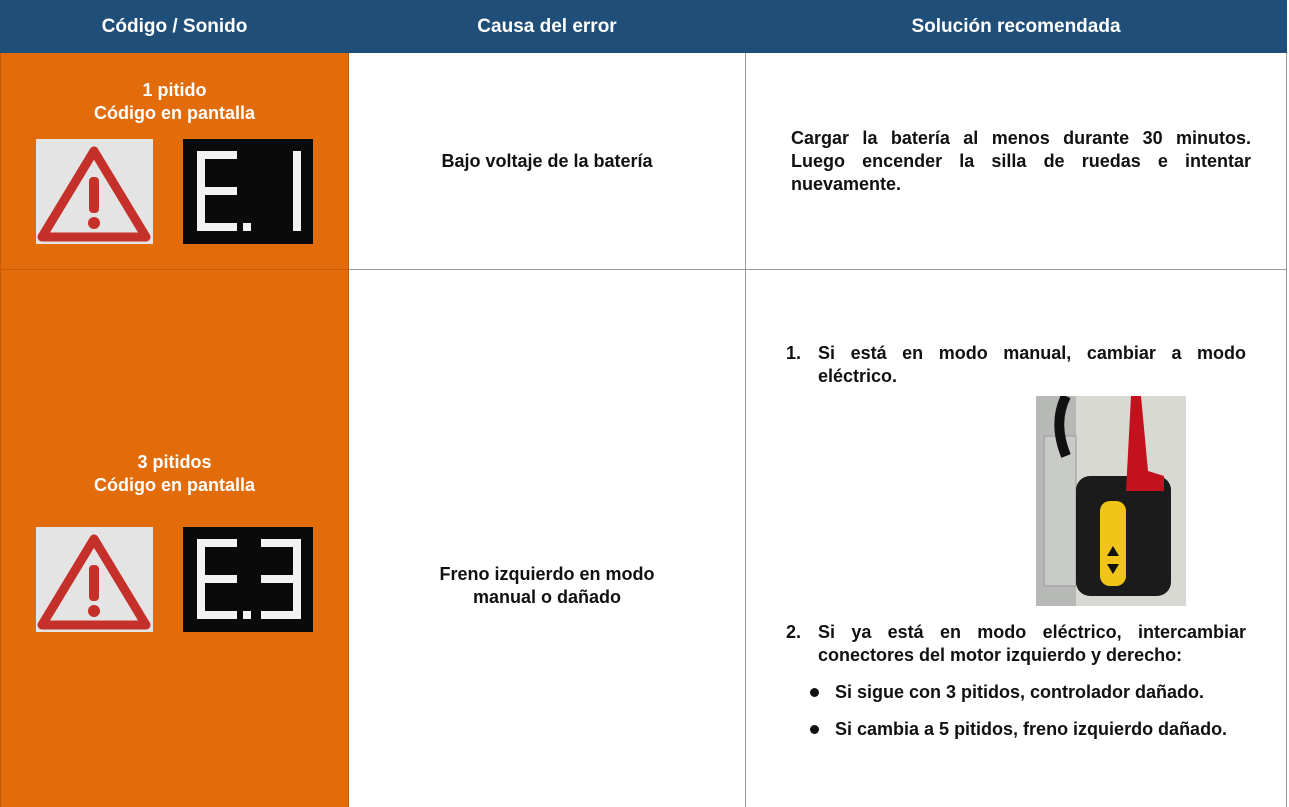 The image size is (1289, 807). I want to click on header-cell: Código / Sonido, so click(174, 26).